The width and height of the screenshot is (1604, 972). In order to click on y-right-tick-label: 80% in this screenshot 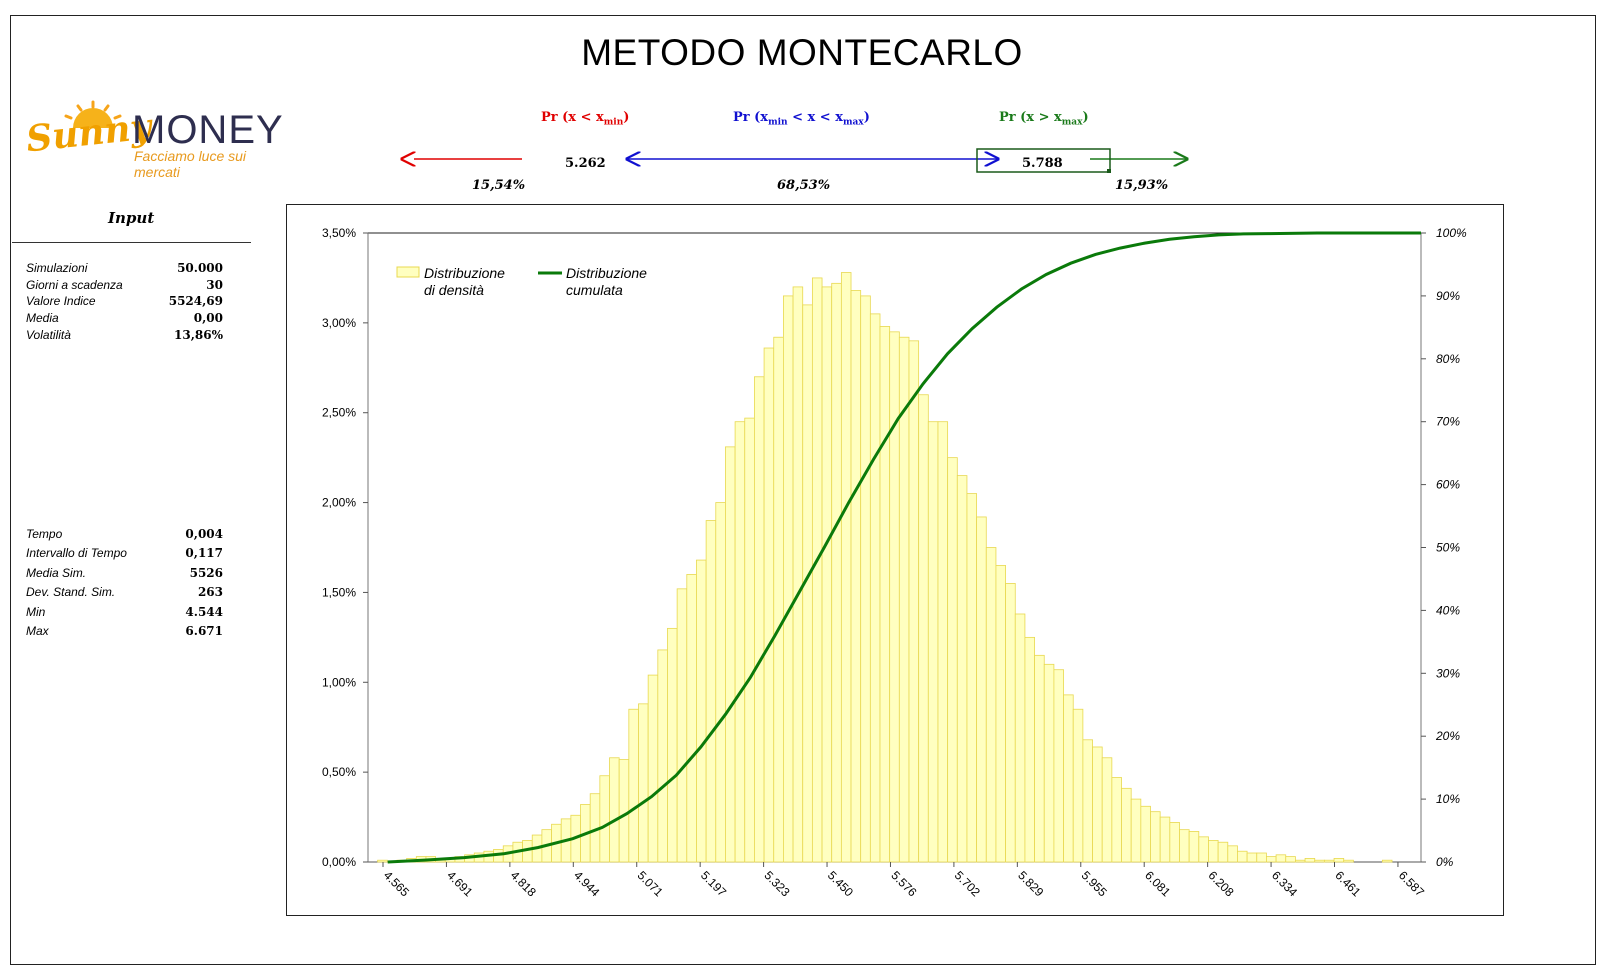, I will do `click(1448, 359)`.